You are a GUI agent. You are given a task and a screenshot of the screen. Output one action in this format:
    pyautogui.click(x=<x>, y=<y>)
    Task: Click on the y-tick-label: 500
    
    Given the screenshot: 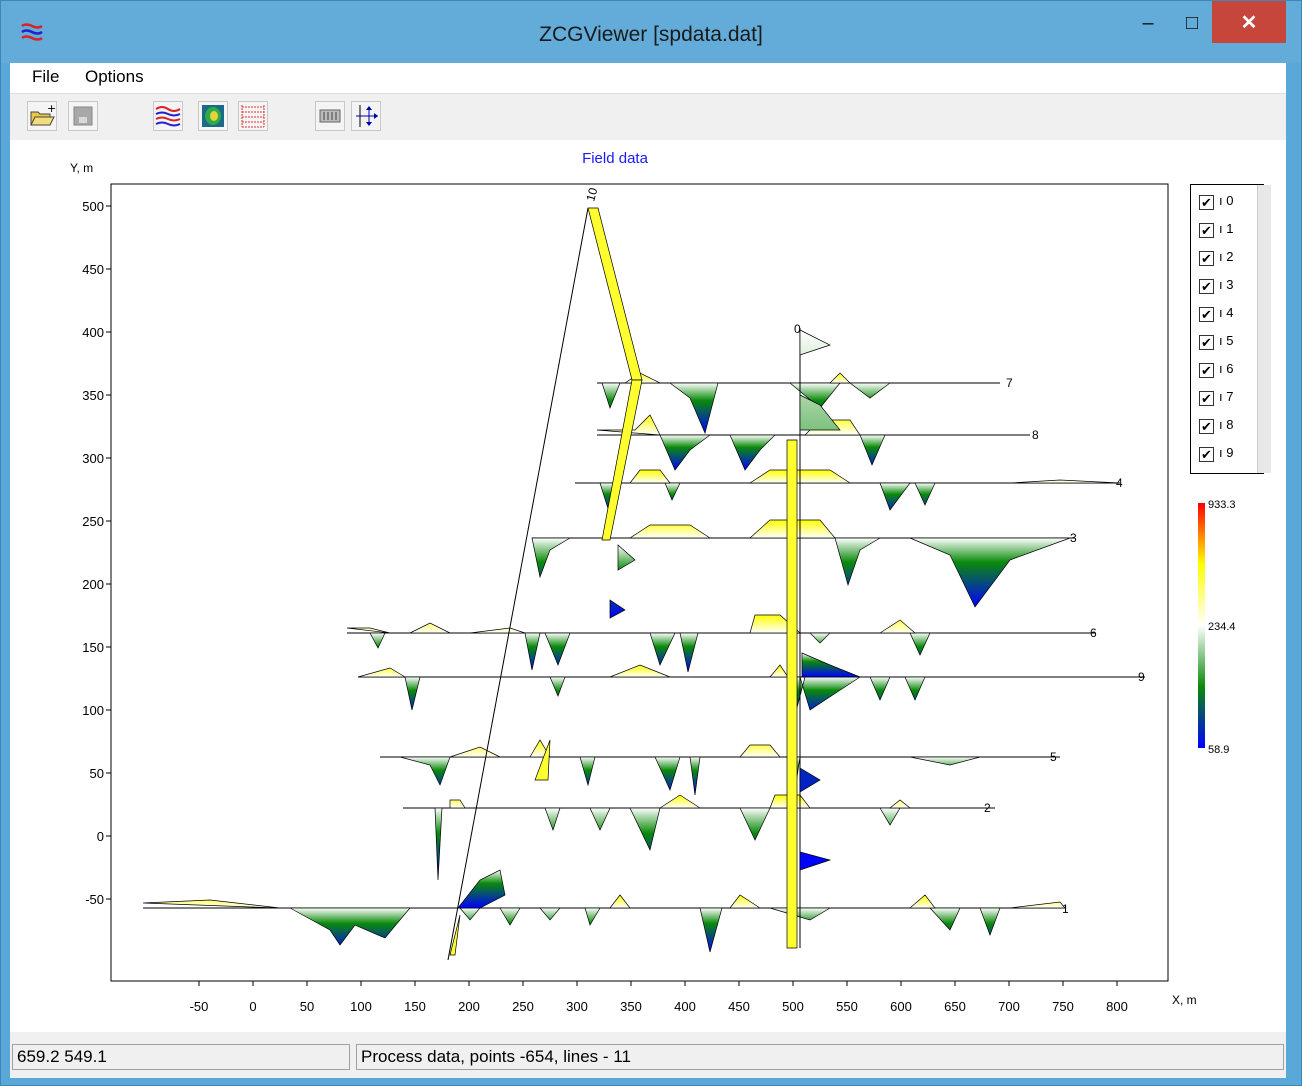 What is the action you would take?
    pyautogui.click(x=93, y=206)
    